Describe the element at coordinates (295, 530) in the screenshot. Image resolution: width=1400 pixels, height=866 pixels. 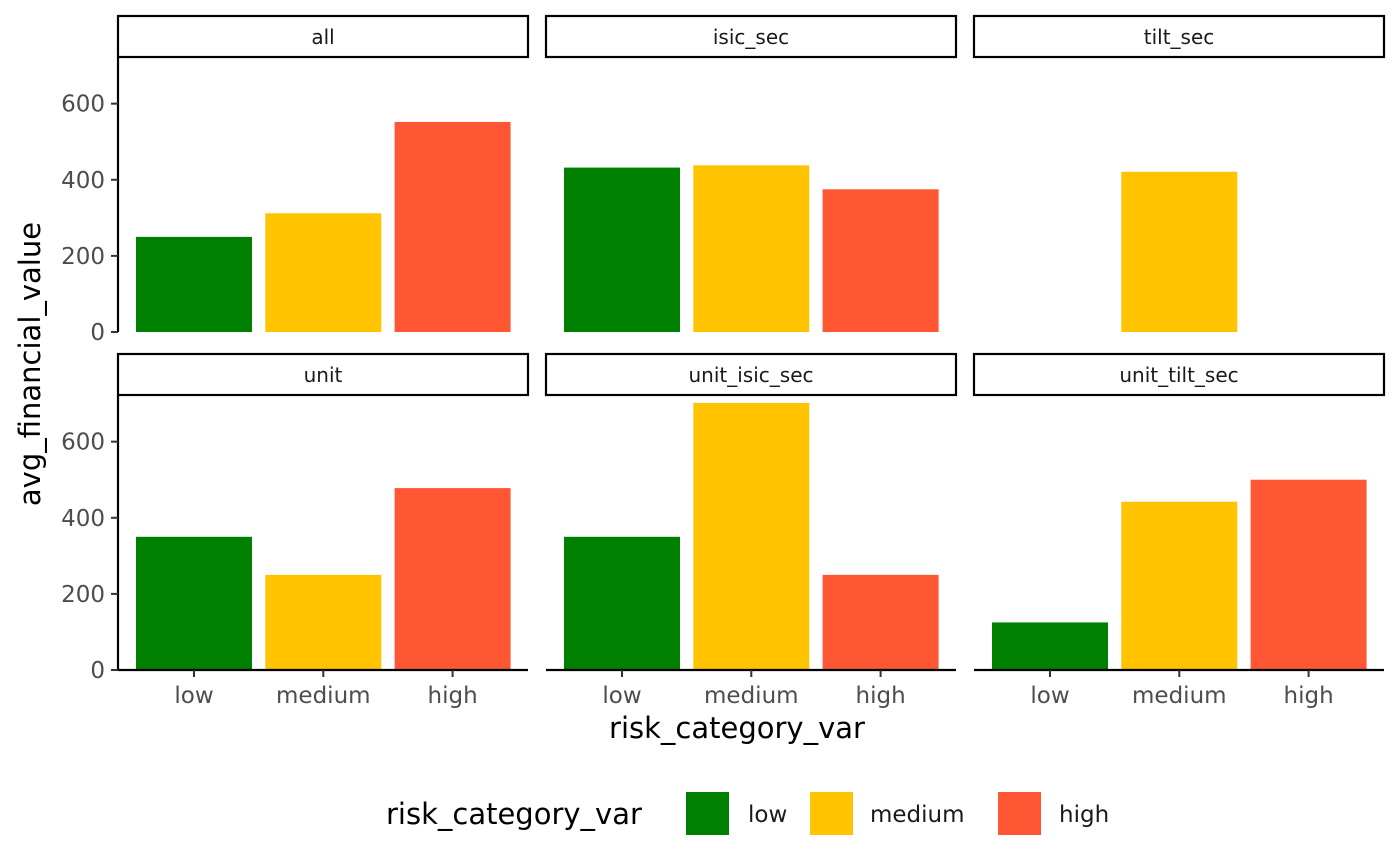
I see `facet-unit: unit 0 200 400 600 low medium high` at that location.